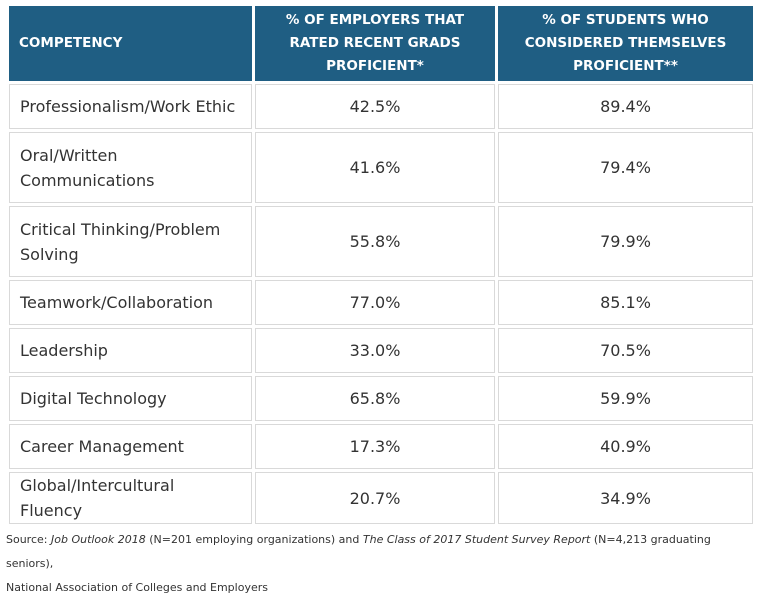 The height and width of the screenshot is (600, 760). Describe the element at coordinates (130, 302) in the screenshot. I see `competency-cell: Teamwork/Collaboration` at that location.